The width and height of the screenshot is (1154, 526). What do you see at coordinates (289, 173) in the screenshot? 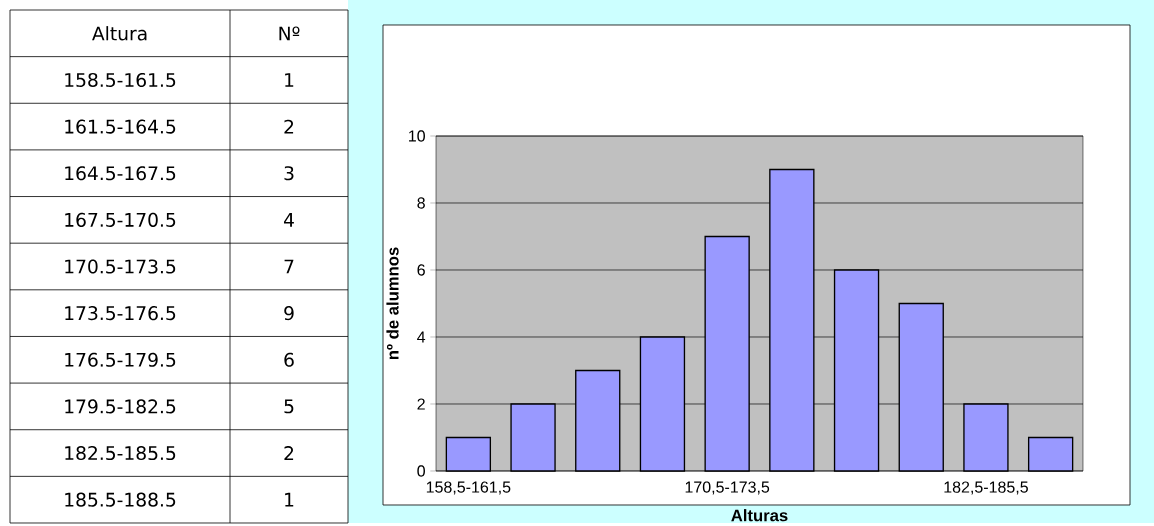
I see `text: 3` at bounding box center [289, 173].